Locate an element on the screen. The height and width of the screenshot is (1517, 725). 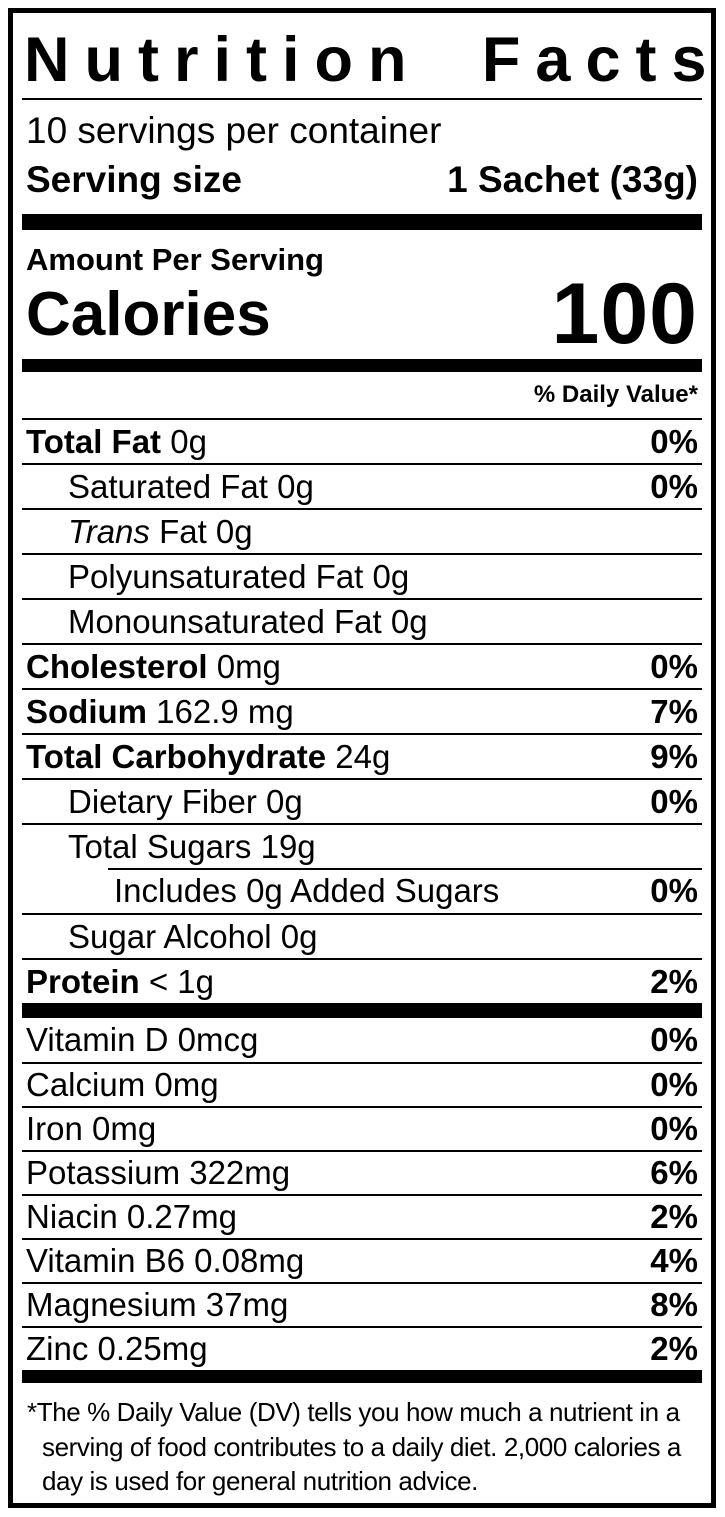
nutrient-amount: 19g is located at coordinates (283, 846).